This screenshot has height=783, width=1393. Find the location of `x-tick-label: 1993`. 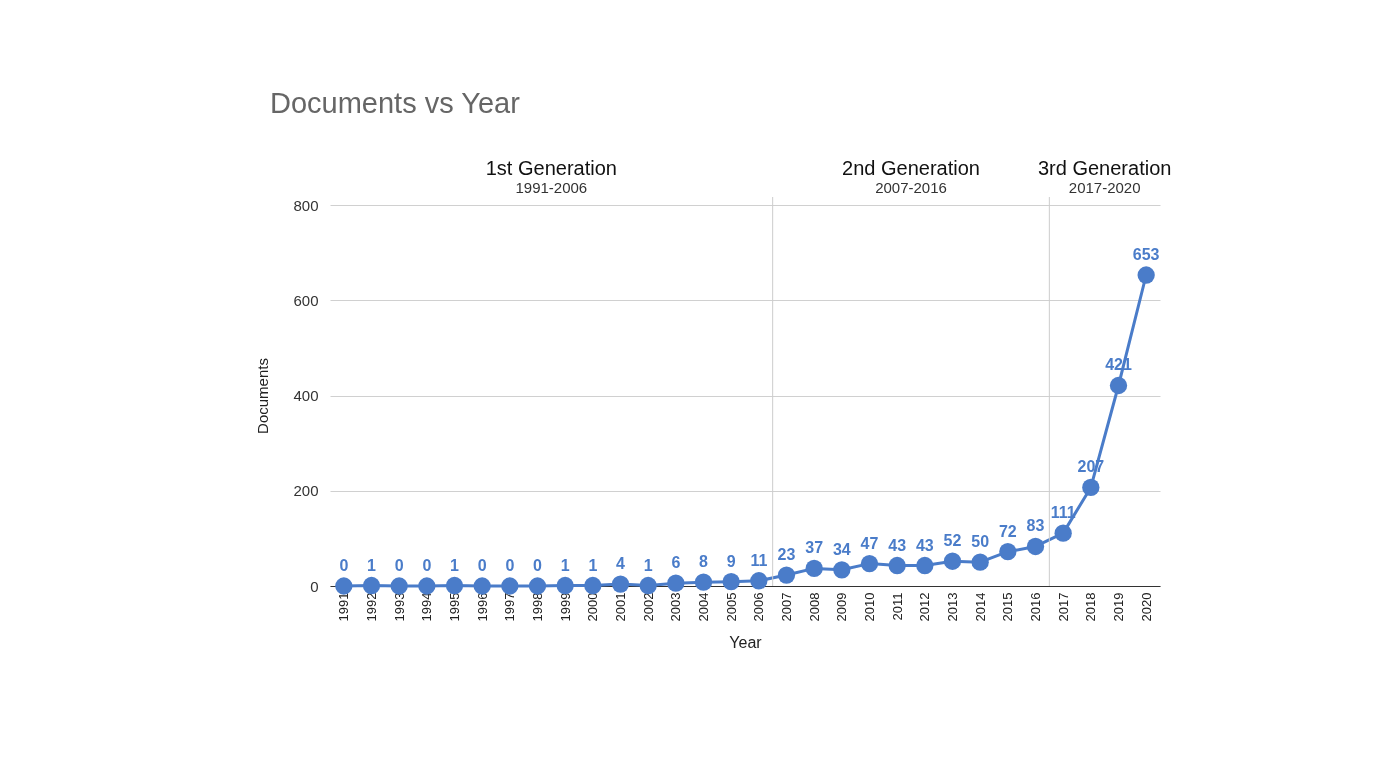

x-tick-label: 1993 is located at coordinates (399, 607).